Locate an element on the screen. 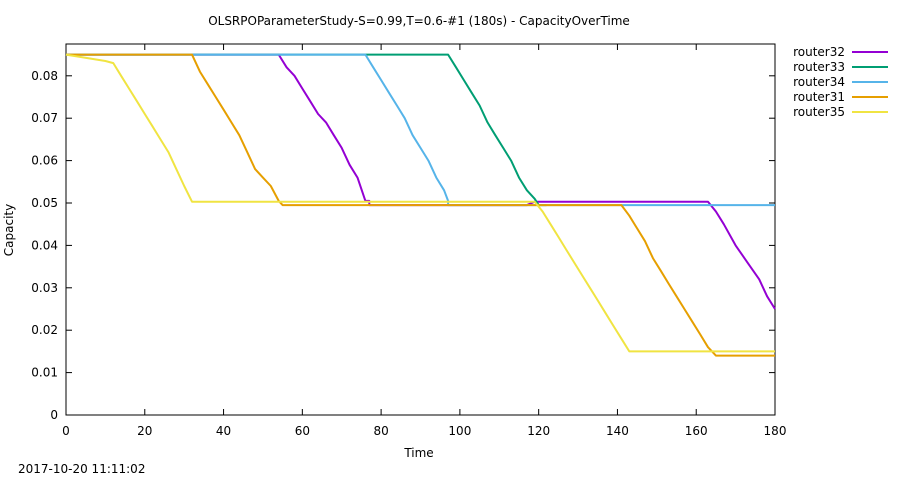 This screenshot has width=900, height=480. timestamp: 2017-10-20 11:11:02 is located at coordinates (82, 469).